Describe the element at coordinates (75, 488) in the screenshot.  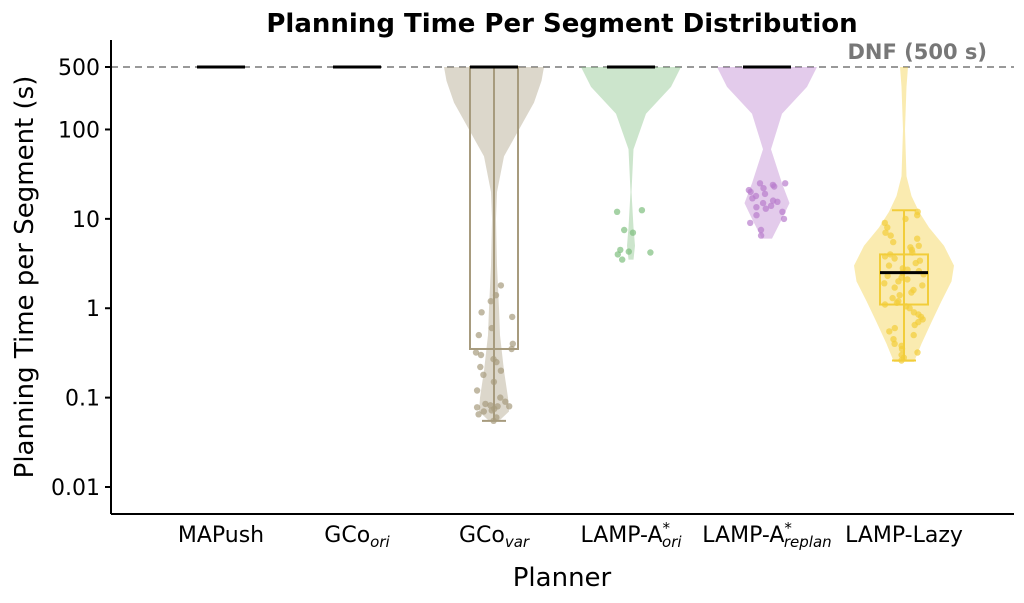
I see `y-tick-label: 0.01` at that location.